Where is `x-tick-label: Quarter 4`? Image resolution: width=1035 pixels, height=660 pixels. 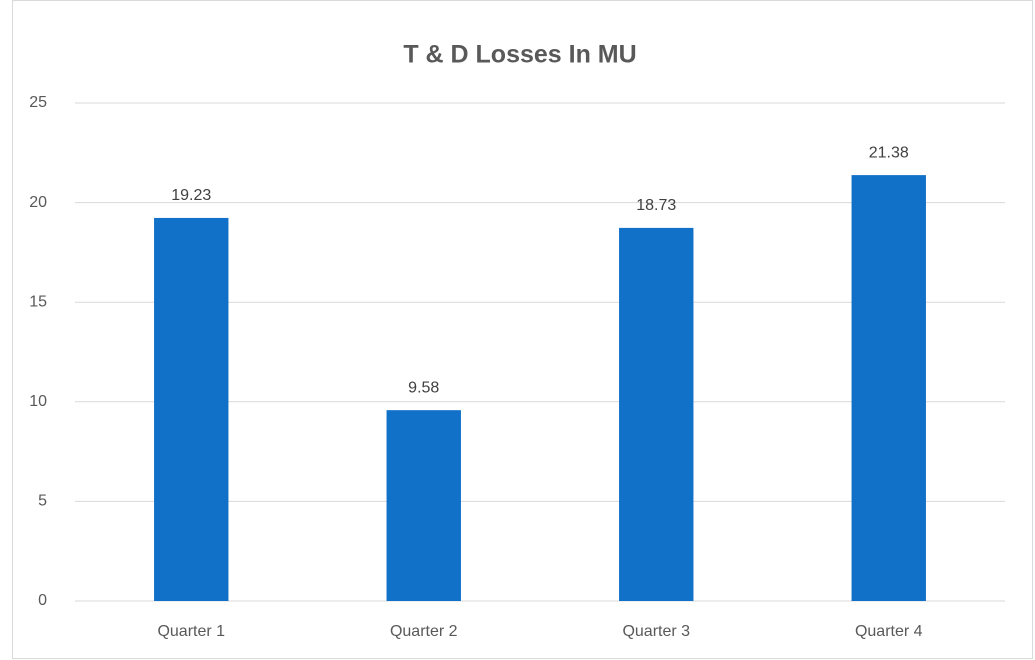
x-tick-label: Quarter 4 is located at coordinates (889, 631).